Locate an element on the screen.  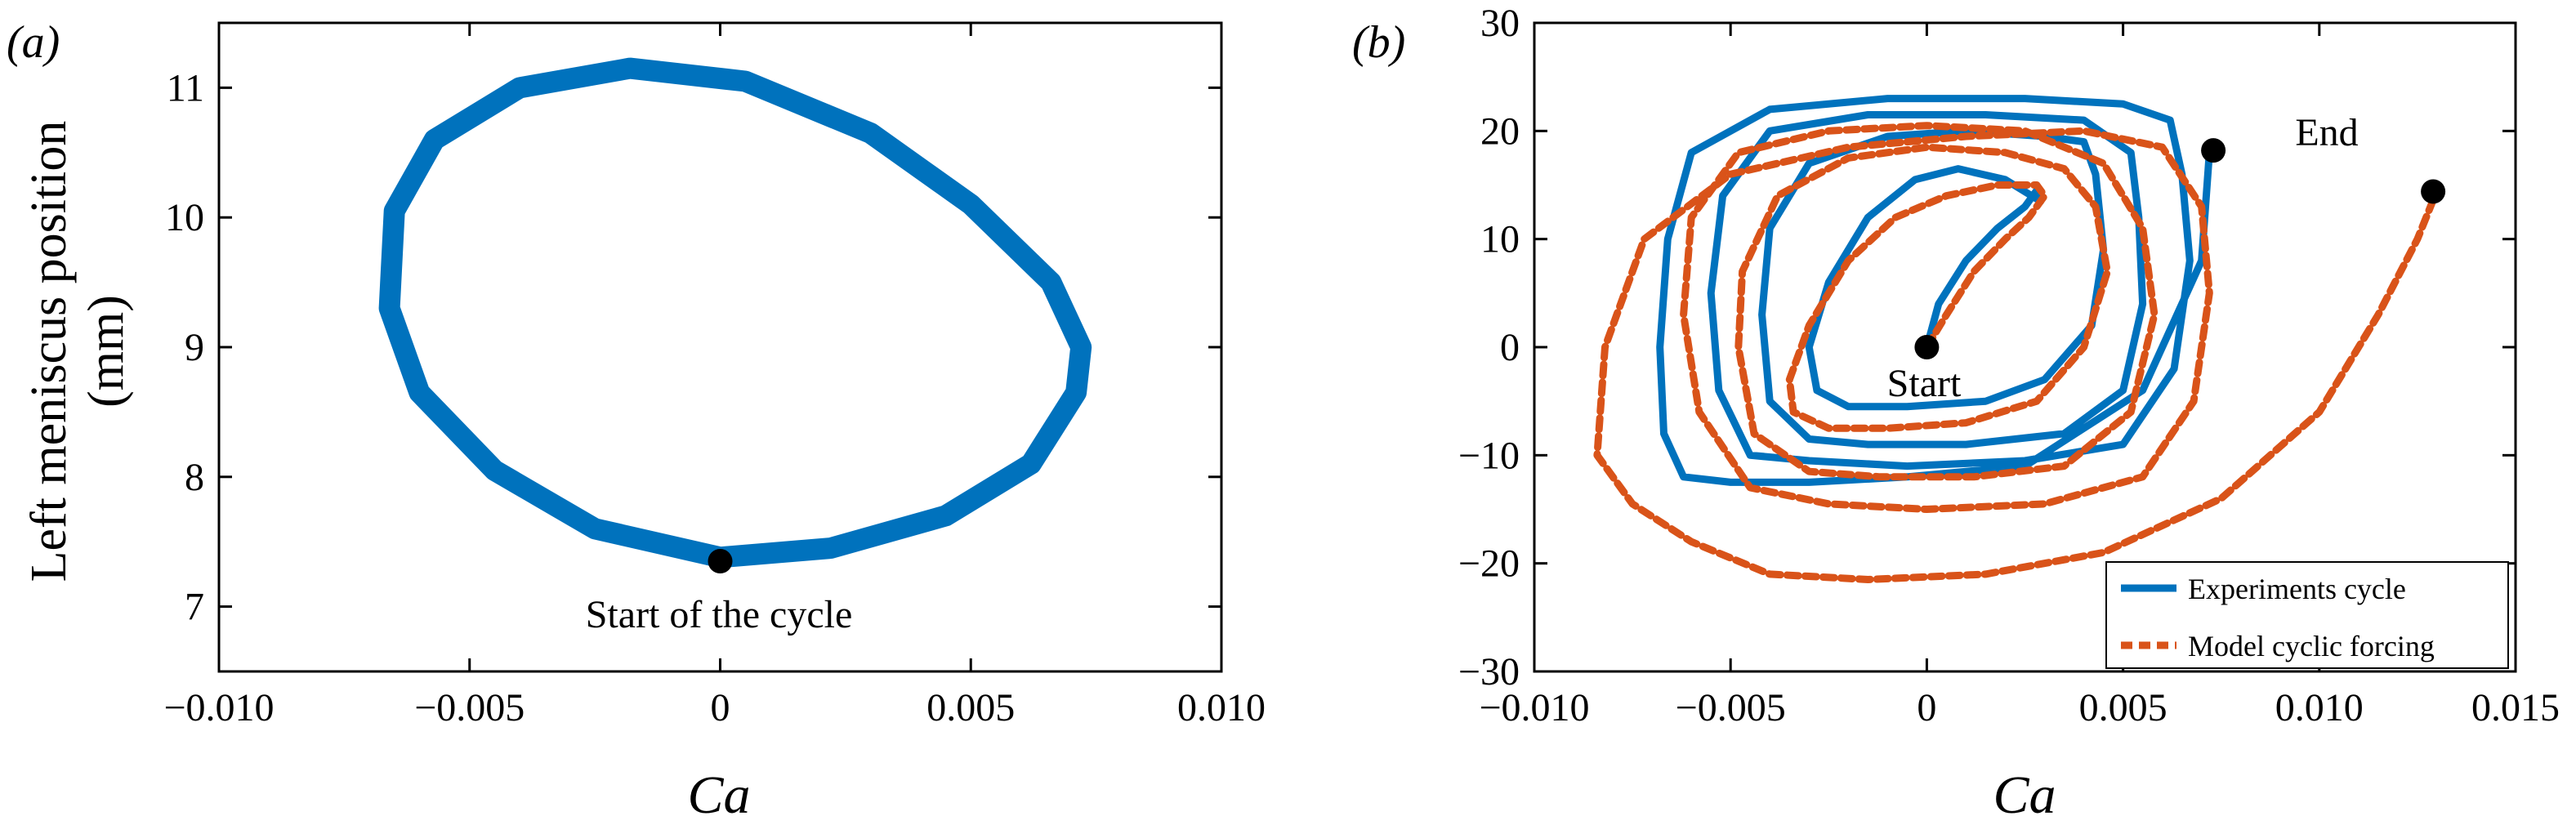
panel-a-x-axis-label: Ca is located at coordinates (719, 795).